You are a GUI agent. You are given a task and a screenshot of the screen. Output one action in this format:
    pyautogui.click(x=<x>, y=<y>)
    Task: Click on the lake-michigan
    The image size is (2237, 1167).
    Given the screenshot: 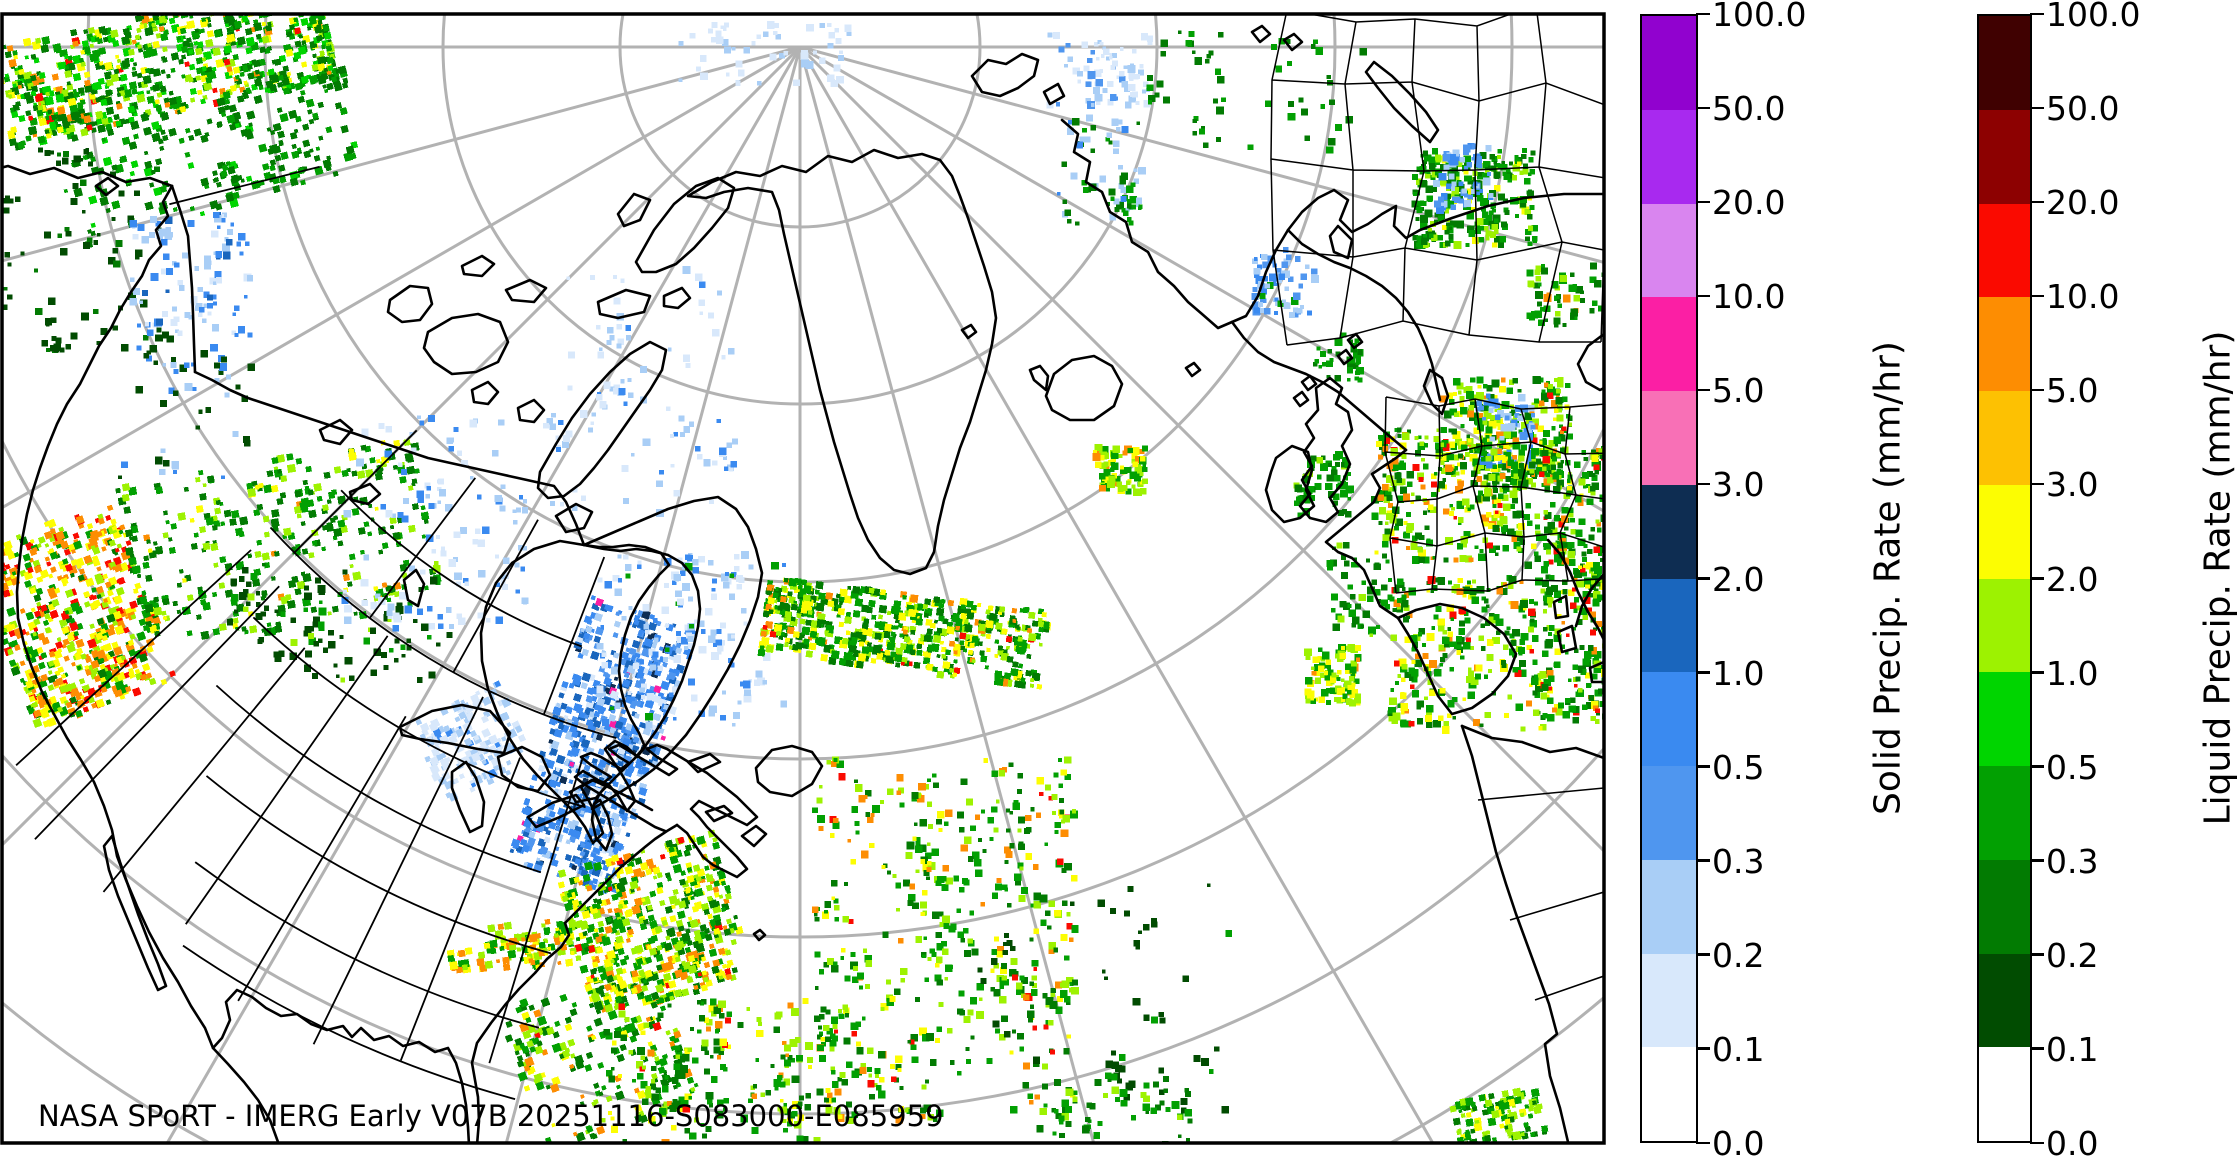 What is the action you would take?
    pyautogui.click(x=468, y=797)
    